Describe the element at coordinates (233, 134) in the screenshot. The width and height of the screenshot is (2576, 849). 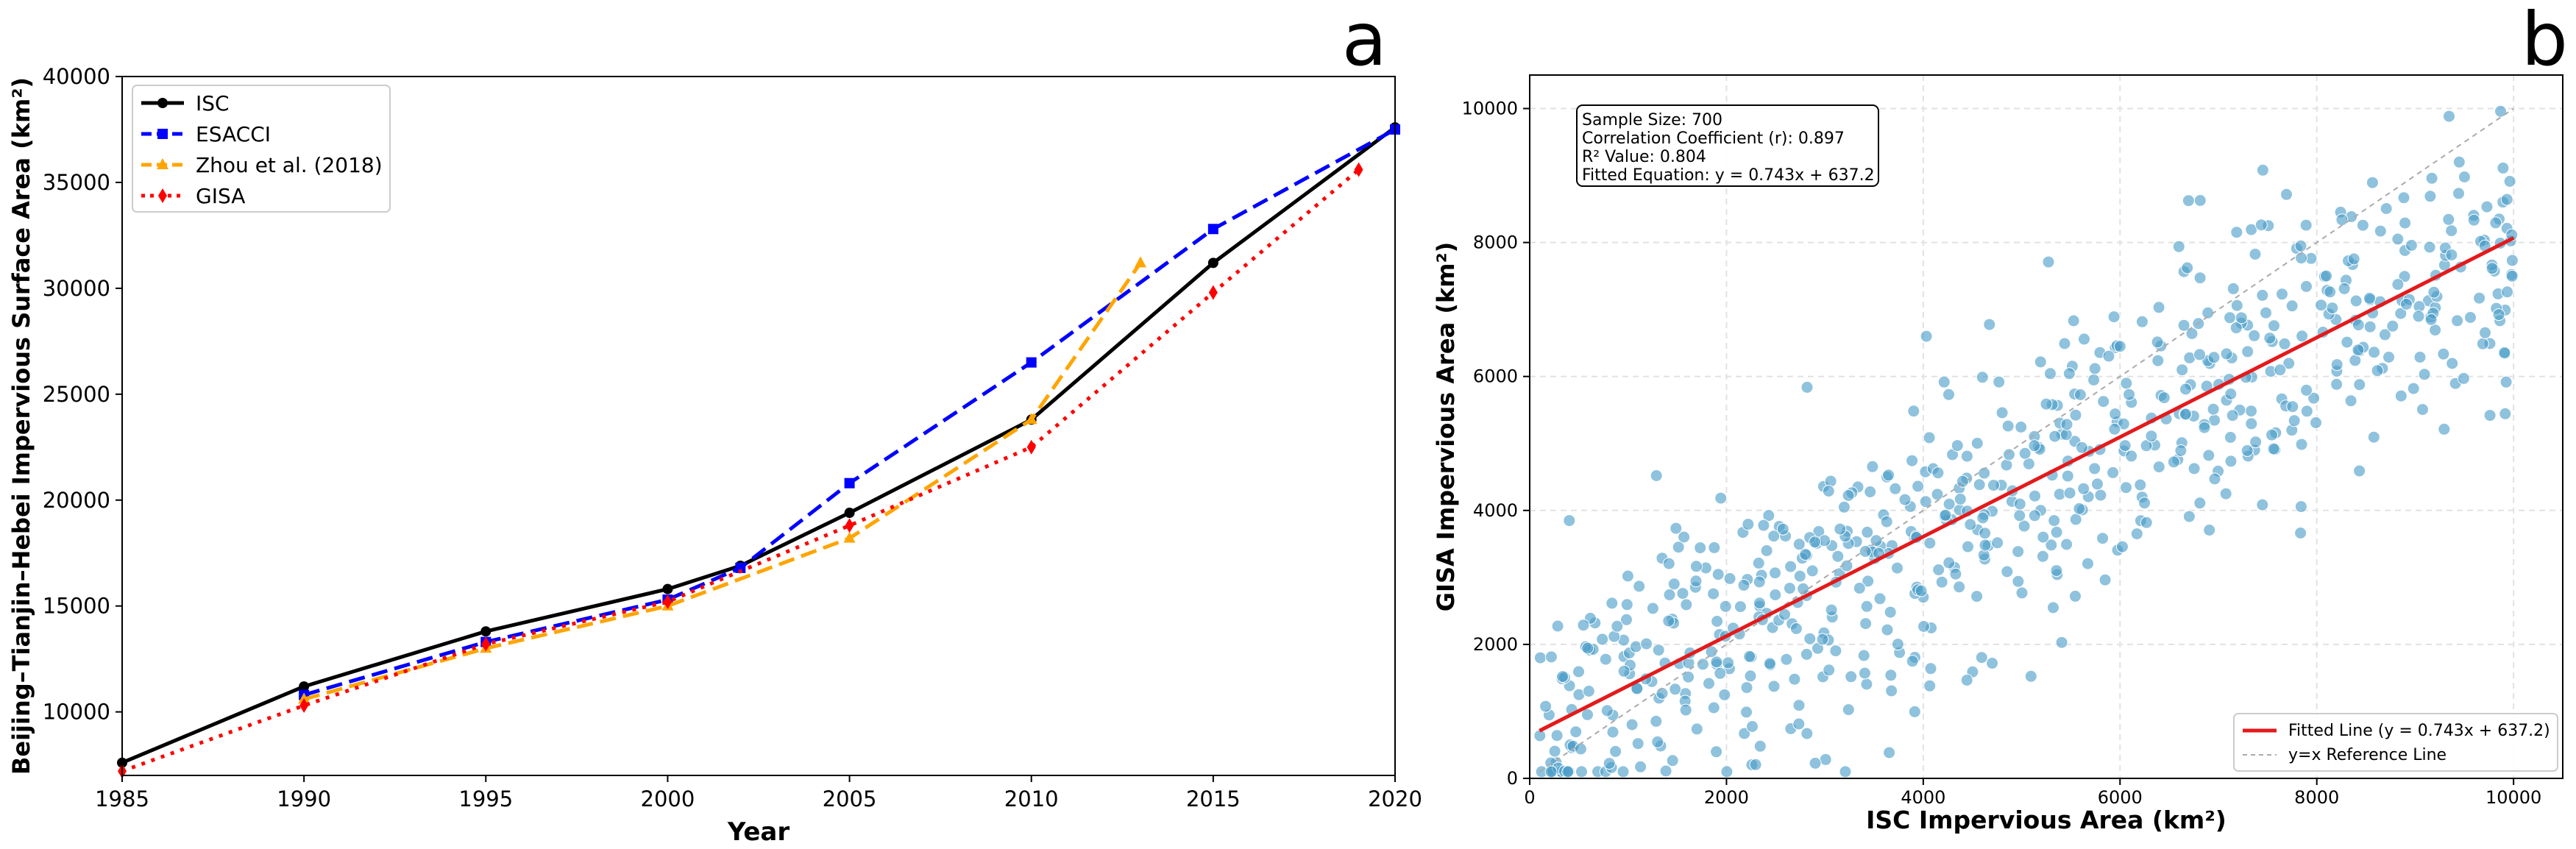
I see `legend-label: ESACCI` at that location.